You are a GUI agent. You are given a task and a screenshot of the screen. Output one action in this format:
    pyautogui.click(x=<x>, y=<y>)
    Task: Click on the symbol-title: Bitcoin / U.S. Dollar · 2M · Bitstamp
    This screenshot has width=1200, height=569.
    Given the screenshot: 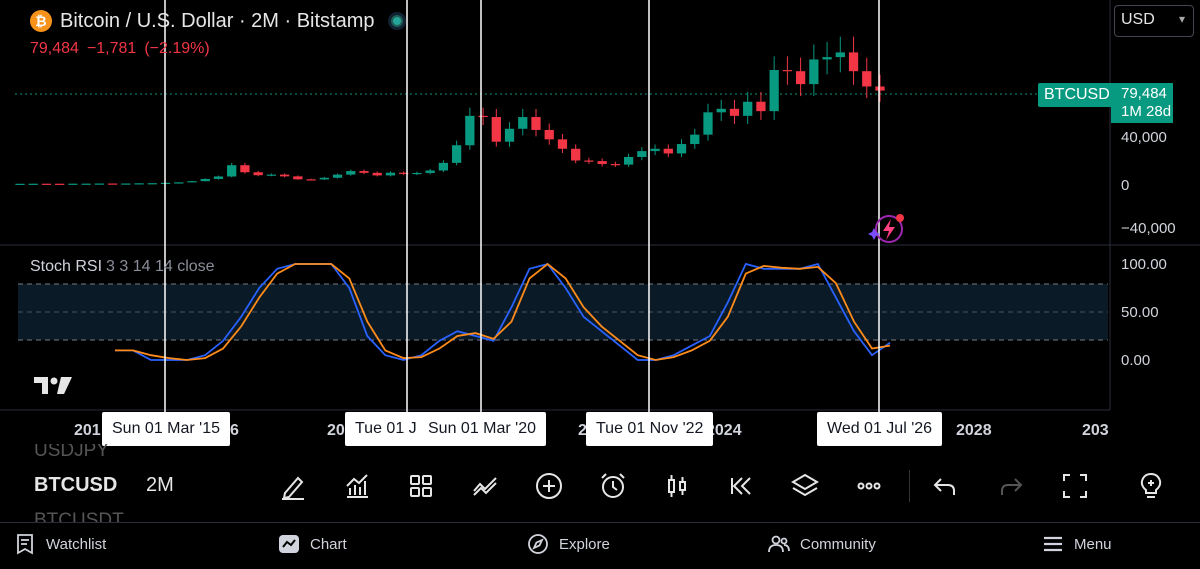 What is the action you would take?
    pyautogui.click(x=217, y=20)
    